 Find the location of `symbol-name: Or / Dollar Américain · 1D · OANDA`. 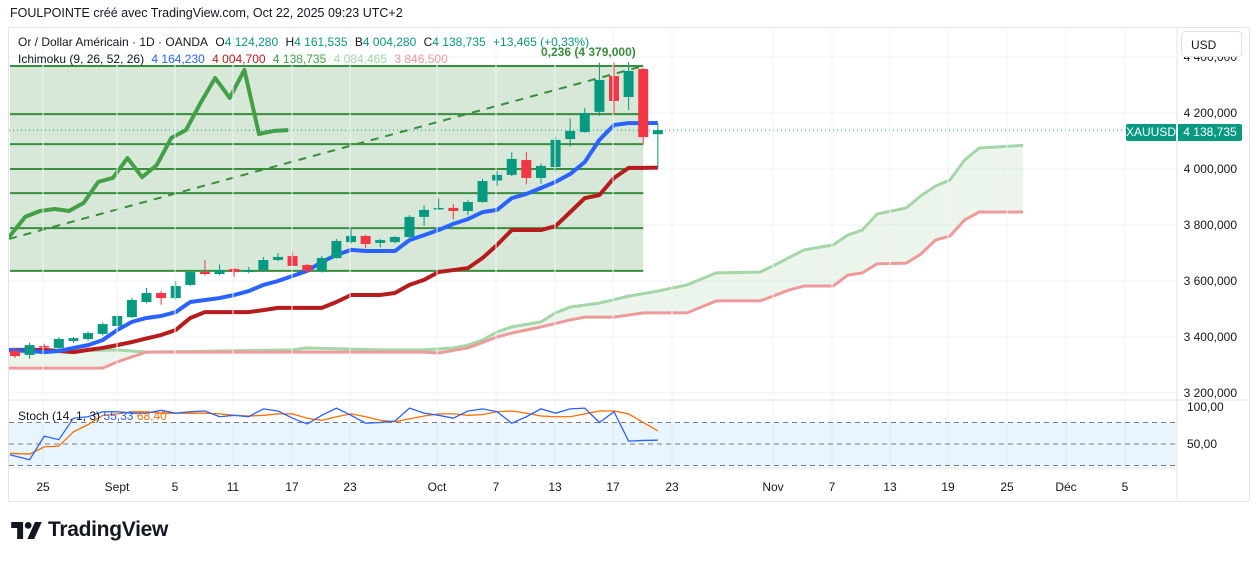

symbol-name: Or / Dollar Américain · 1D · OANDA is located at coordinates (113, 42).